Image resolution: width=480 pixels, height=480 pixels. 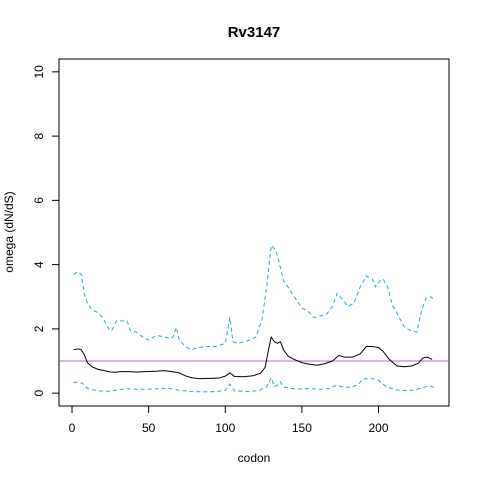 I want to click on y-tick-label: 8, so click(x=39, y=135).